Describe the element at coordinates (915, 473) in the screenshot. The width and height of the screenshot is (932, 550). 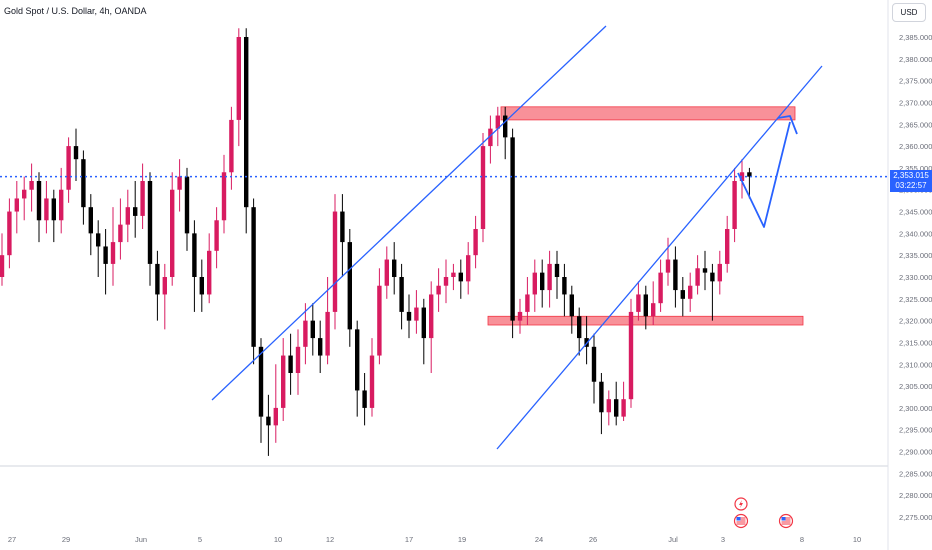
I see `price-tick-label: 2,285.000` at that location.